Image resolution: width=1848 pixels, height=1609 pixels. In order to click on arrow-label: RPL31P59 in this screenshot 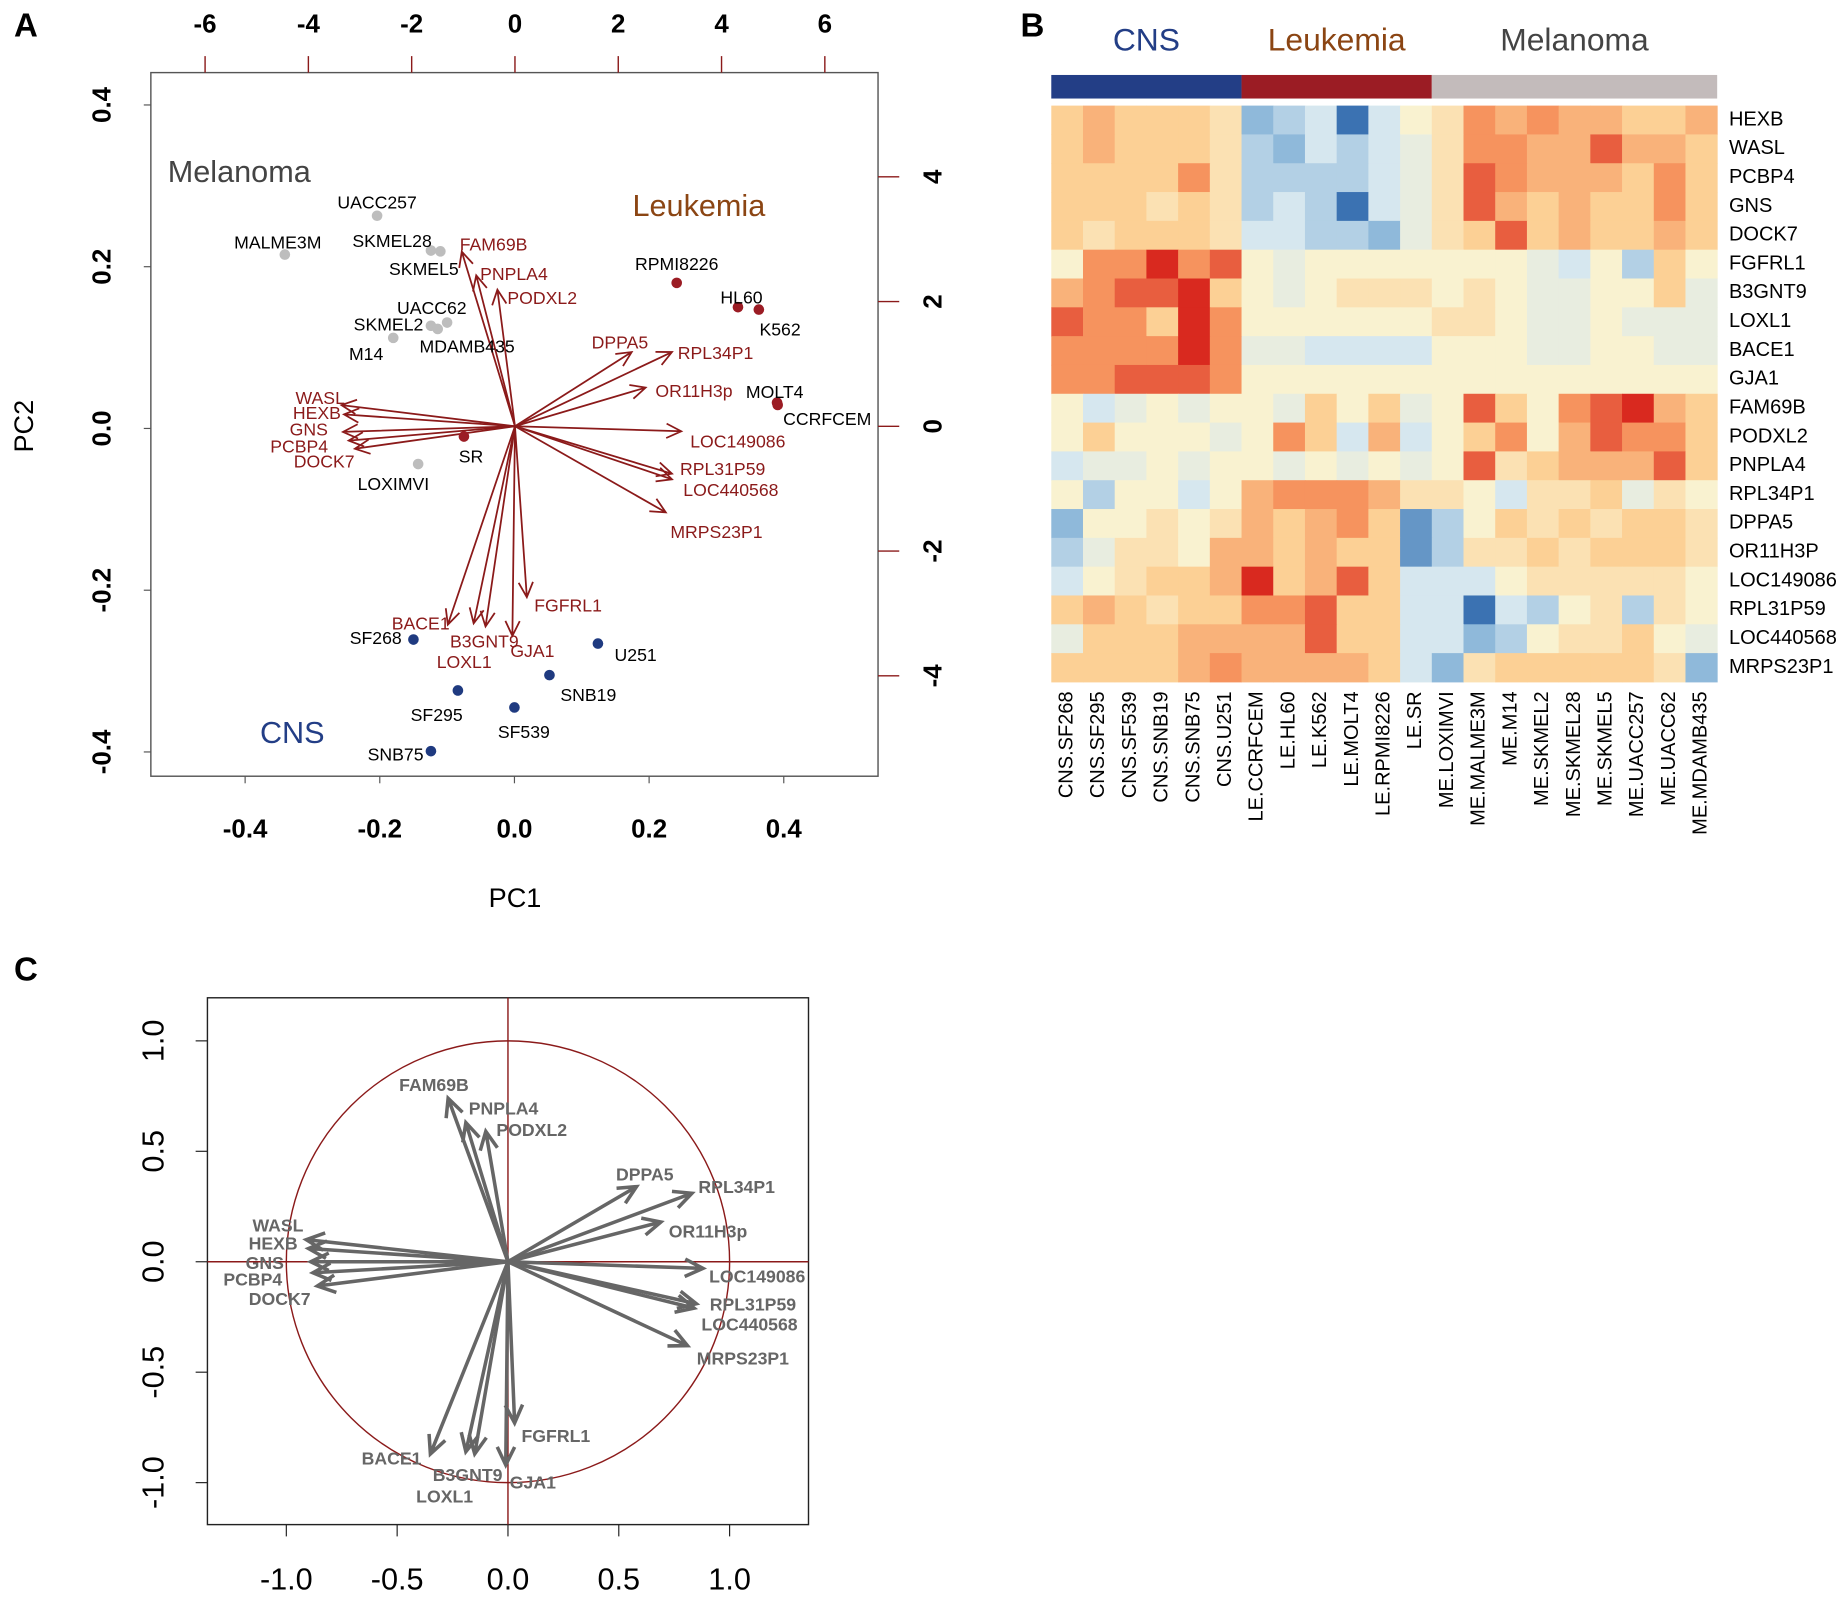, I will do `click(722, 469)`.